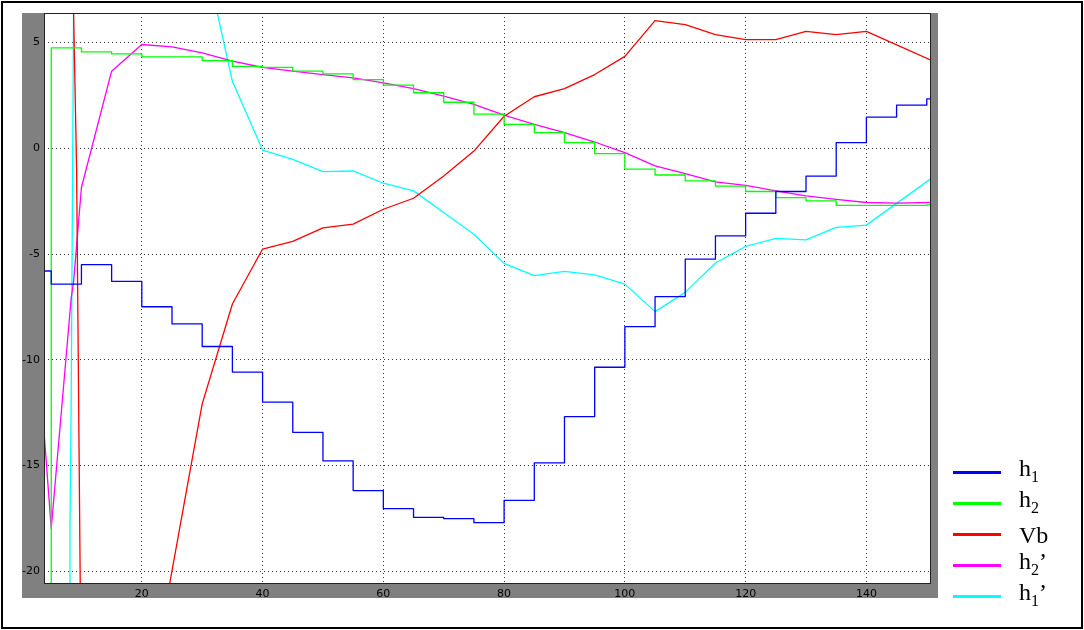 This screenshot has height=630, width=1084. Describe the element at coordinates (1034, 535) in the screenshot. I see `legend-label: Vb` at that location.